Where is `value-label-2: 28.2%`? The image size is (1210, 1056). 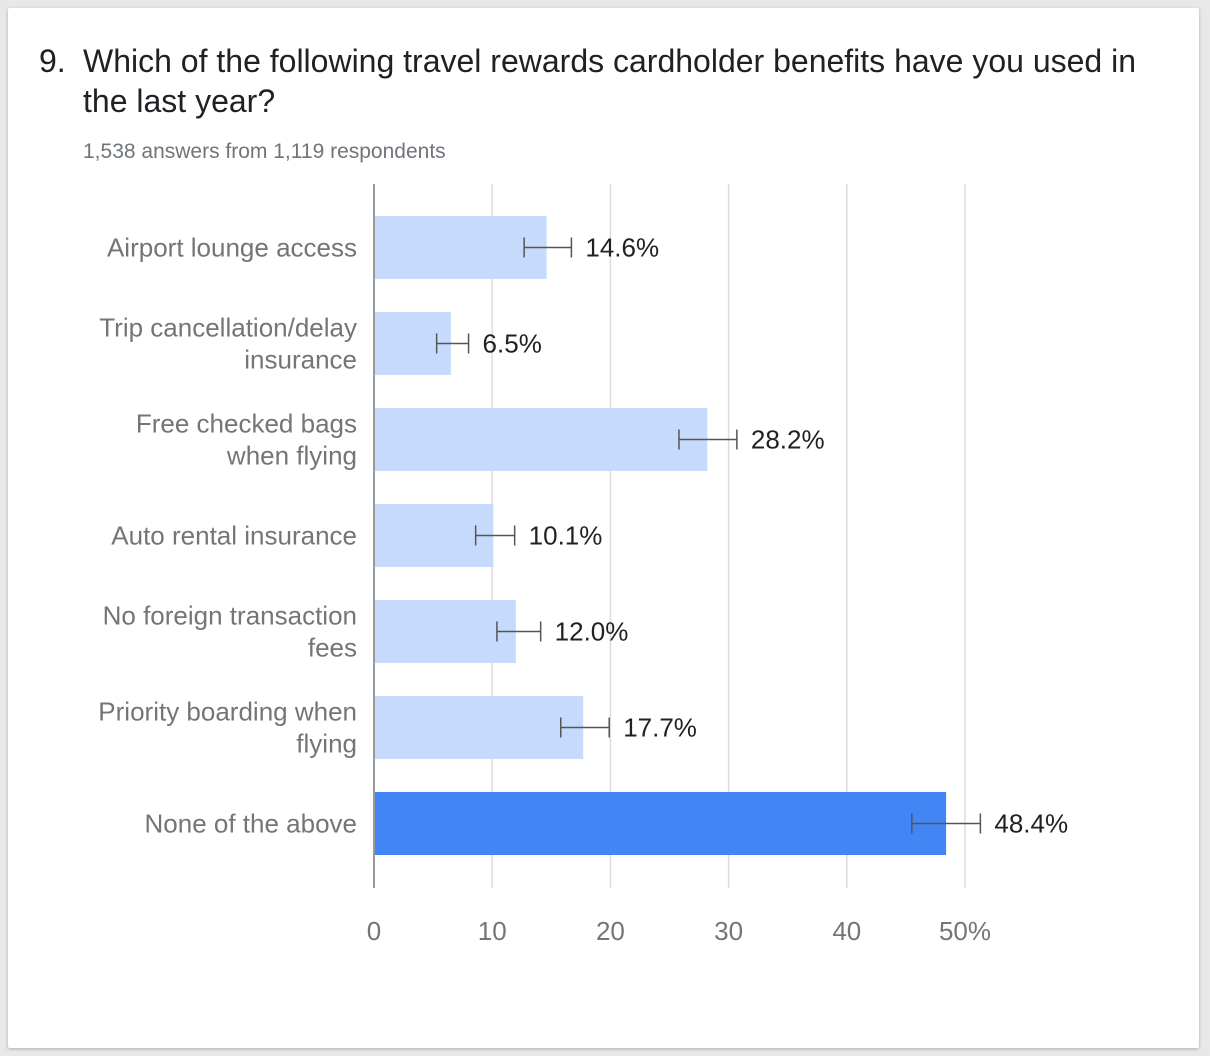
value-label-2: 28.2% is located at coordinates (788, 440).